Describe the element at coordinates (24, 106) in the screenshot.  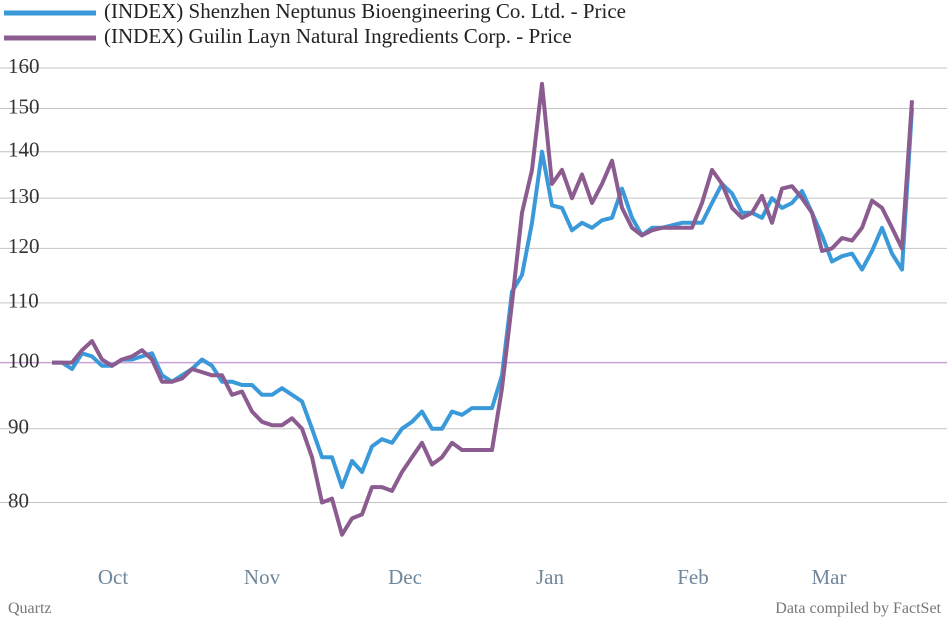
I see `y-tick-label: 150` at that location.